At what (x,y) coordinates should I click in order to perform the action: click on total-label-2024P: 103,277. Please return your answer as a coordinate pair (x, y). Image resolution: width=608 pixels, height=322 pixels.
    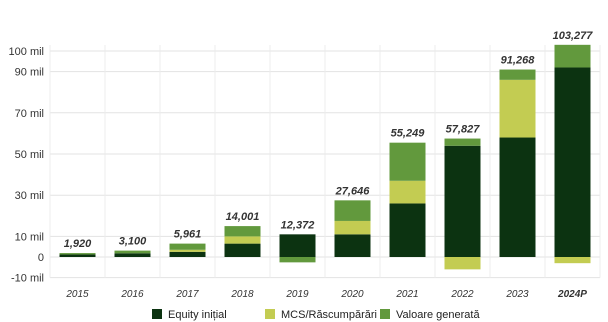
    Looking at the image, I should click on (573, 36).